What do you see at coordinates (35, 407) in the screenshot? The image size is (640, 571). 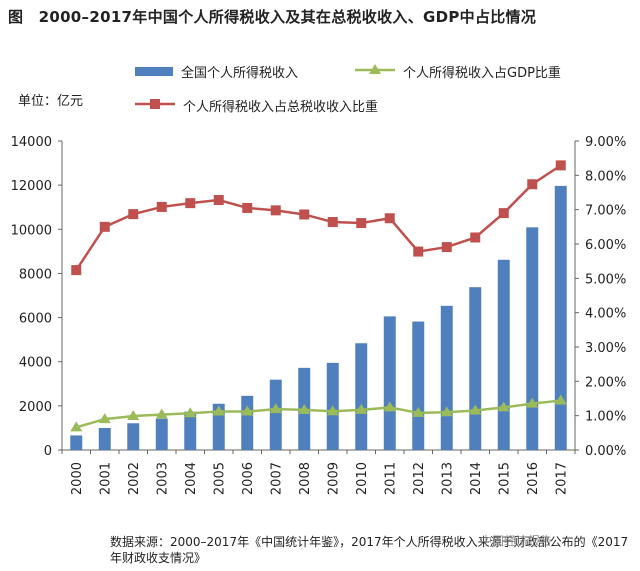 I see `y-left-tick-label: 2000` at bounding box center [35, 407].